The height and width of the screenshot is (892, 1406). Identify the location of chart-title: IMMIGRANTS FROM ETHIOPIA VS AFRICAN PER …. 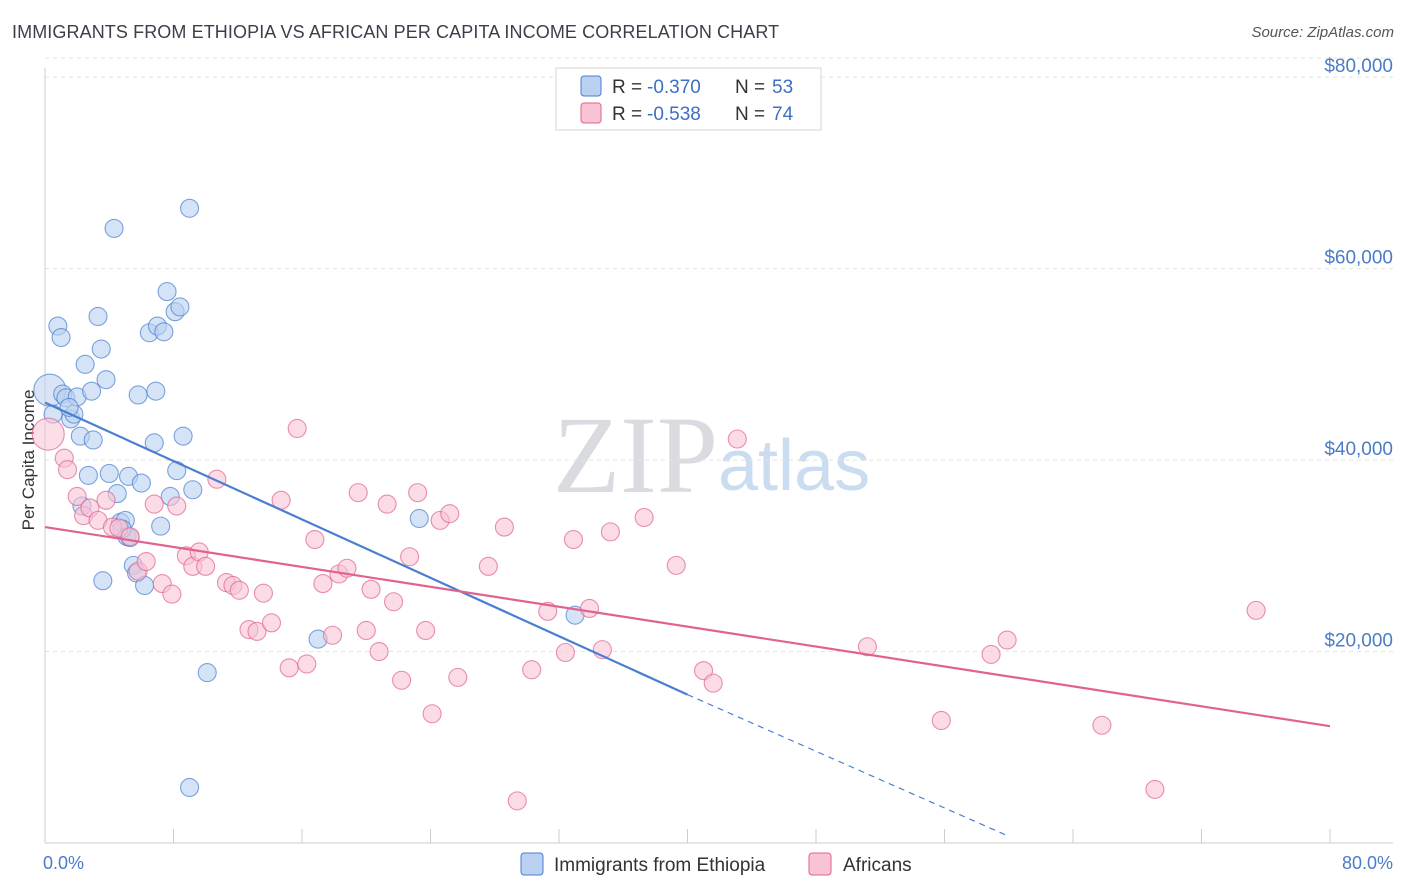
(396, 32).